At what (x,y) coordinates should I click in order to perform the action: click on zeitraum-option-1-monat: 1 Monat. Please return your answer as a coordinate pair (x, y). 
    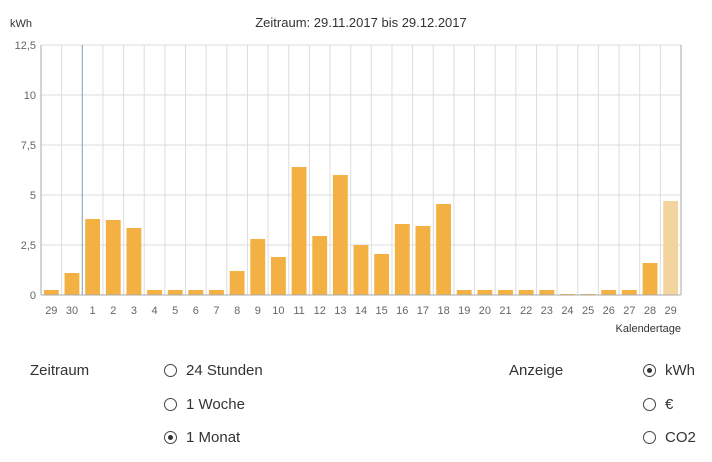
    Looking at the image, I should click on (202, 437).